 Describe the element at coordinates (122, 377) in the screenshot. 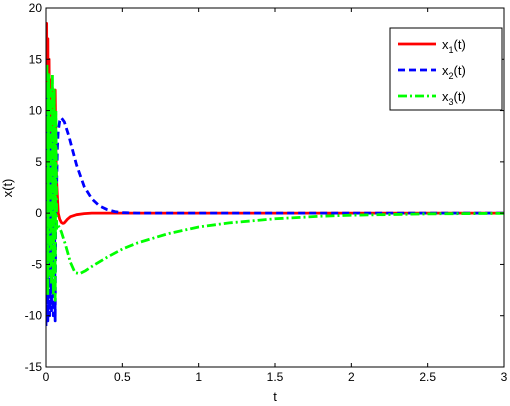

I see `x-tick-label: 0.5` at that location.